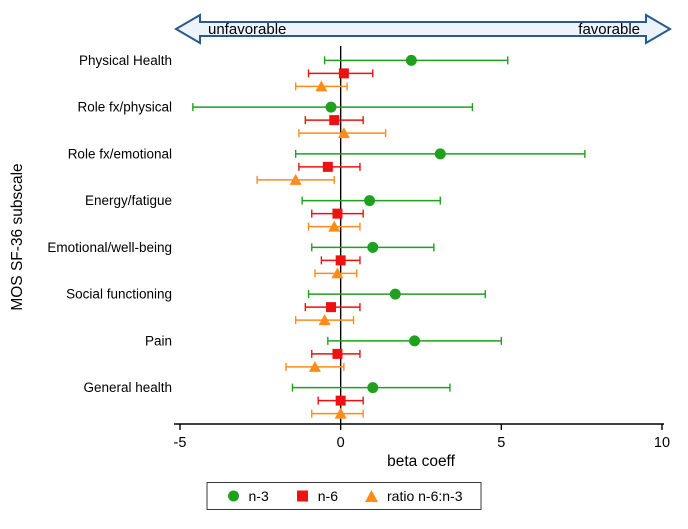 The image size is (688, 529). I want to click on category-label: General health, so click(127, 387).